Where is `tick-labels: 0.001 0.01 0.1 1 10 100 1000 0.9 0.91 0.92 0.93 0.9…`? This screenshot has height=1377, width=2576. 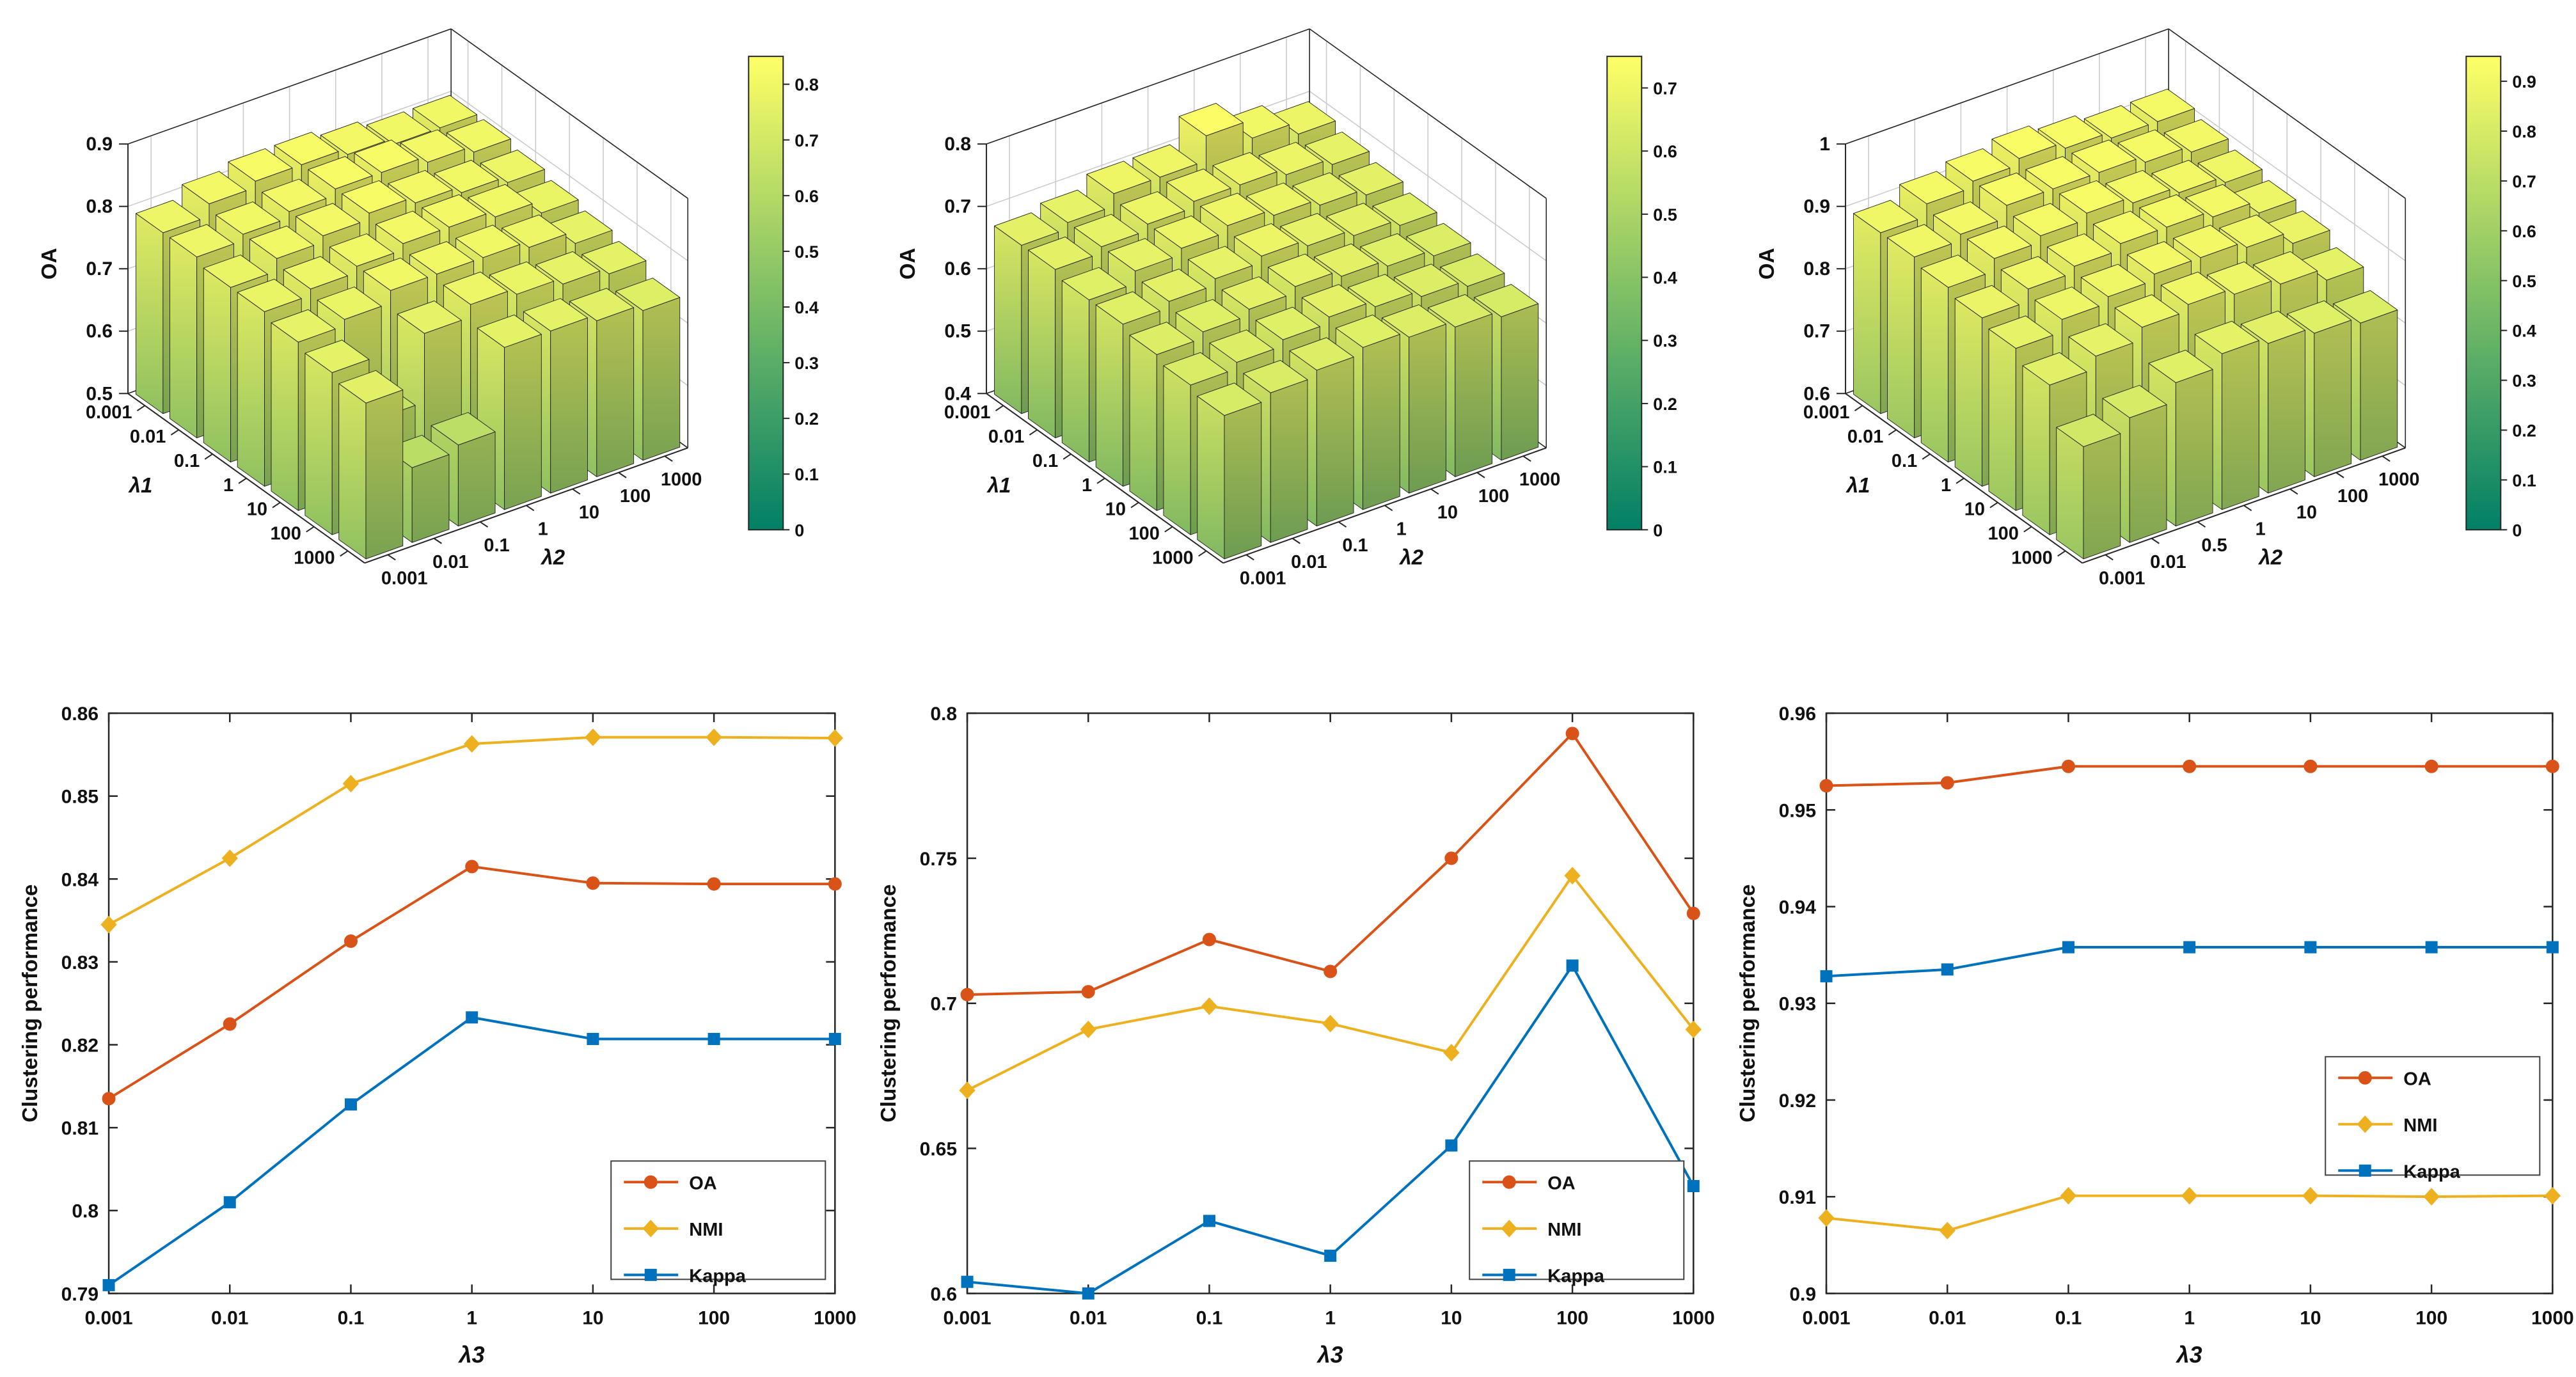
tick-labels: 0.001 0.01 0.1 1 10 100 1000 0.9 0.91 0.92 0.93 0.9… is located at coordinates (2175, 1016).